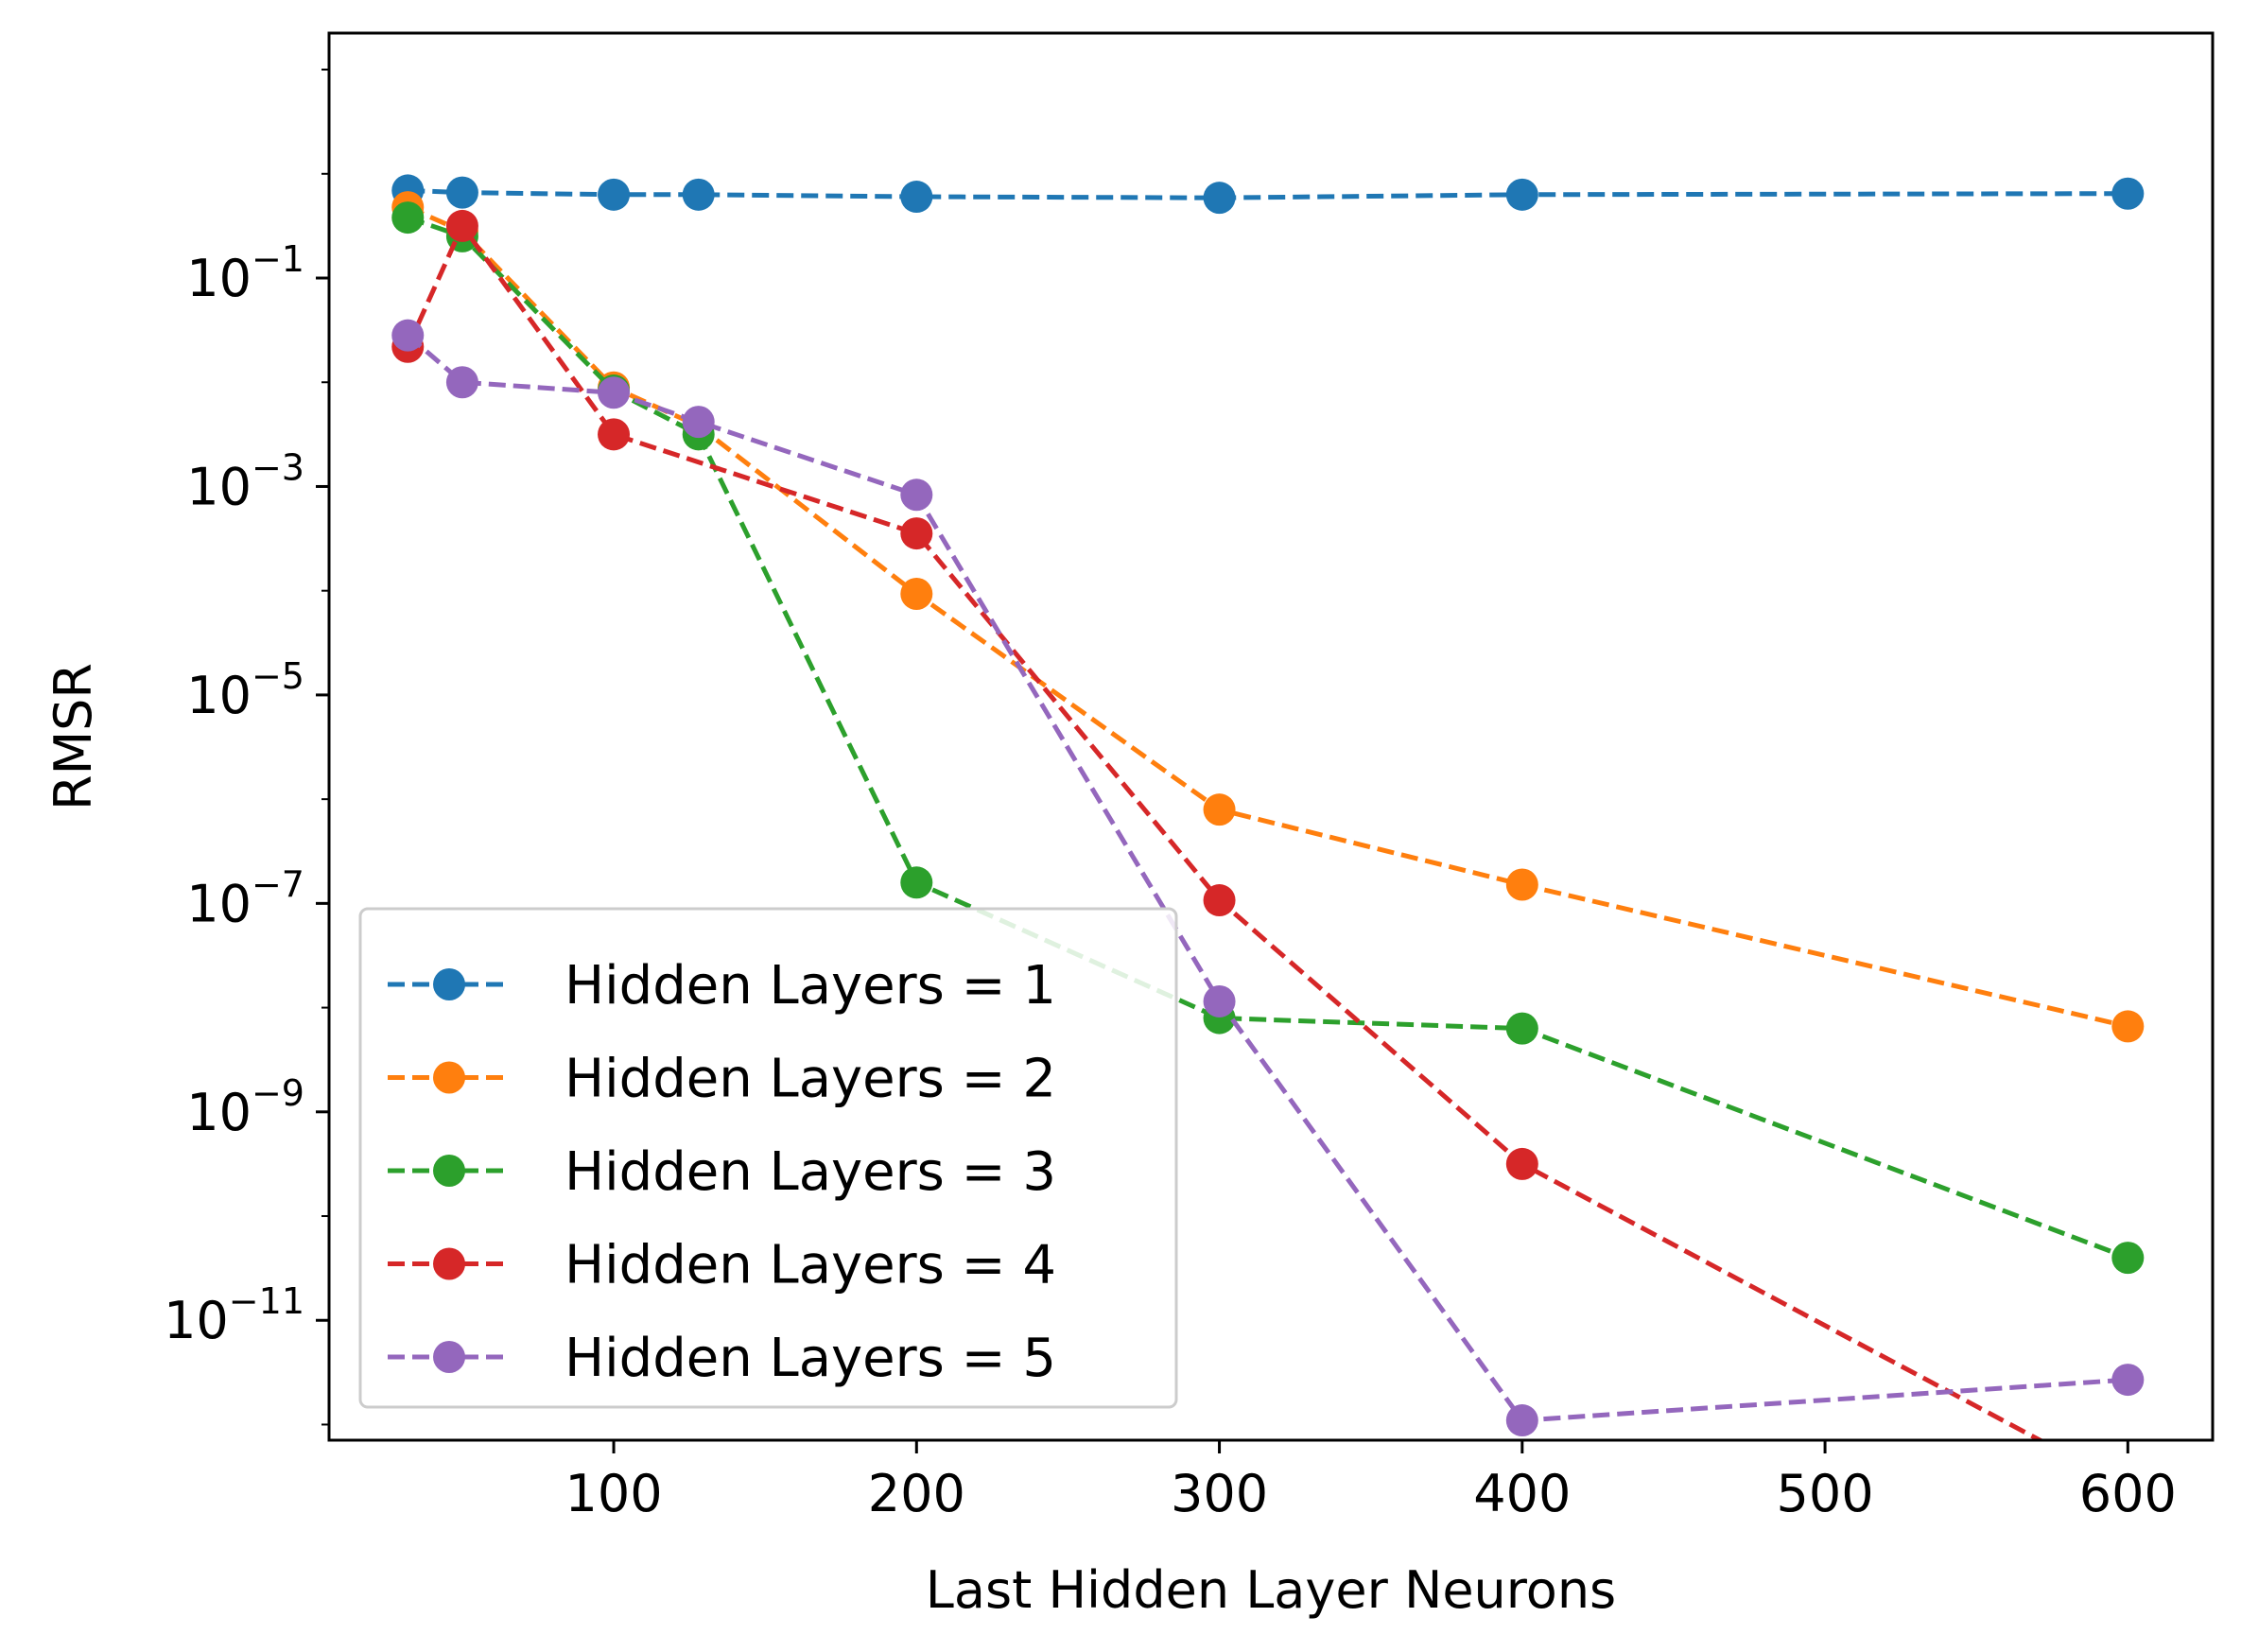 The height and width of the screenshot is (1652, 2241). I want to click on y-axis: 10⁻¹ 10⁻³ 10⁻⁵ 10⁻⁷ 10⁻⁹ 10⁻¹¹, so click(247, 747).